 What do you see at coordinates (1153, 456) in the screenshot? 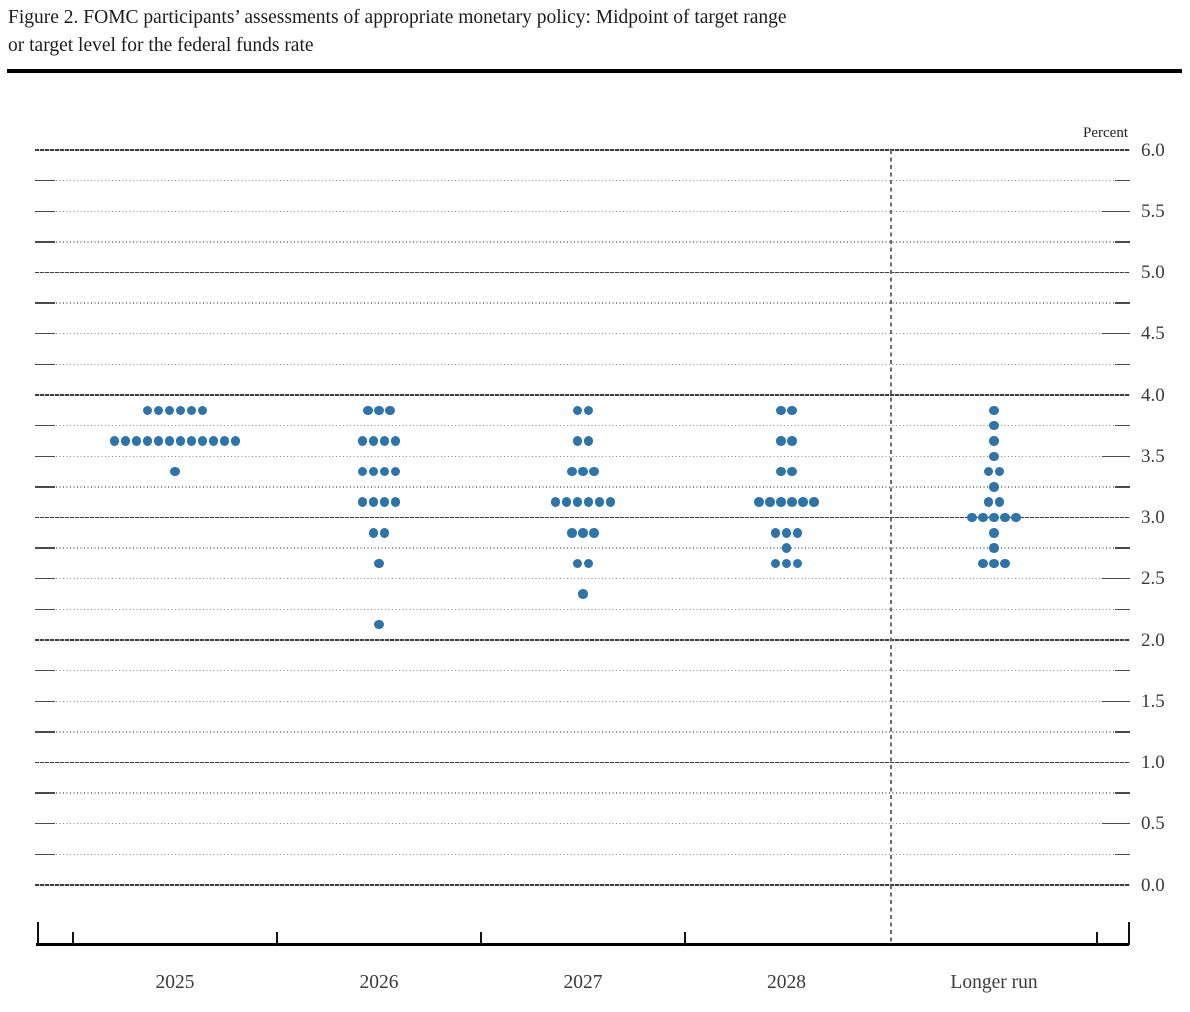
I see `y-axis-tick-label: 3.5` at bounding box center [1153, 456].